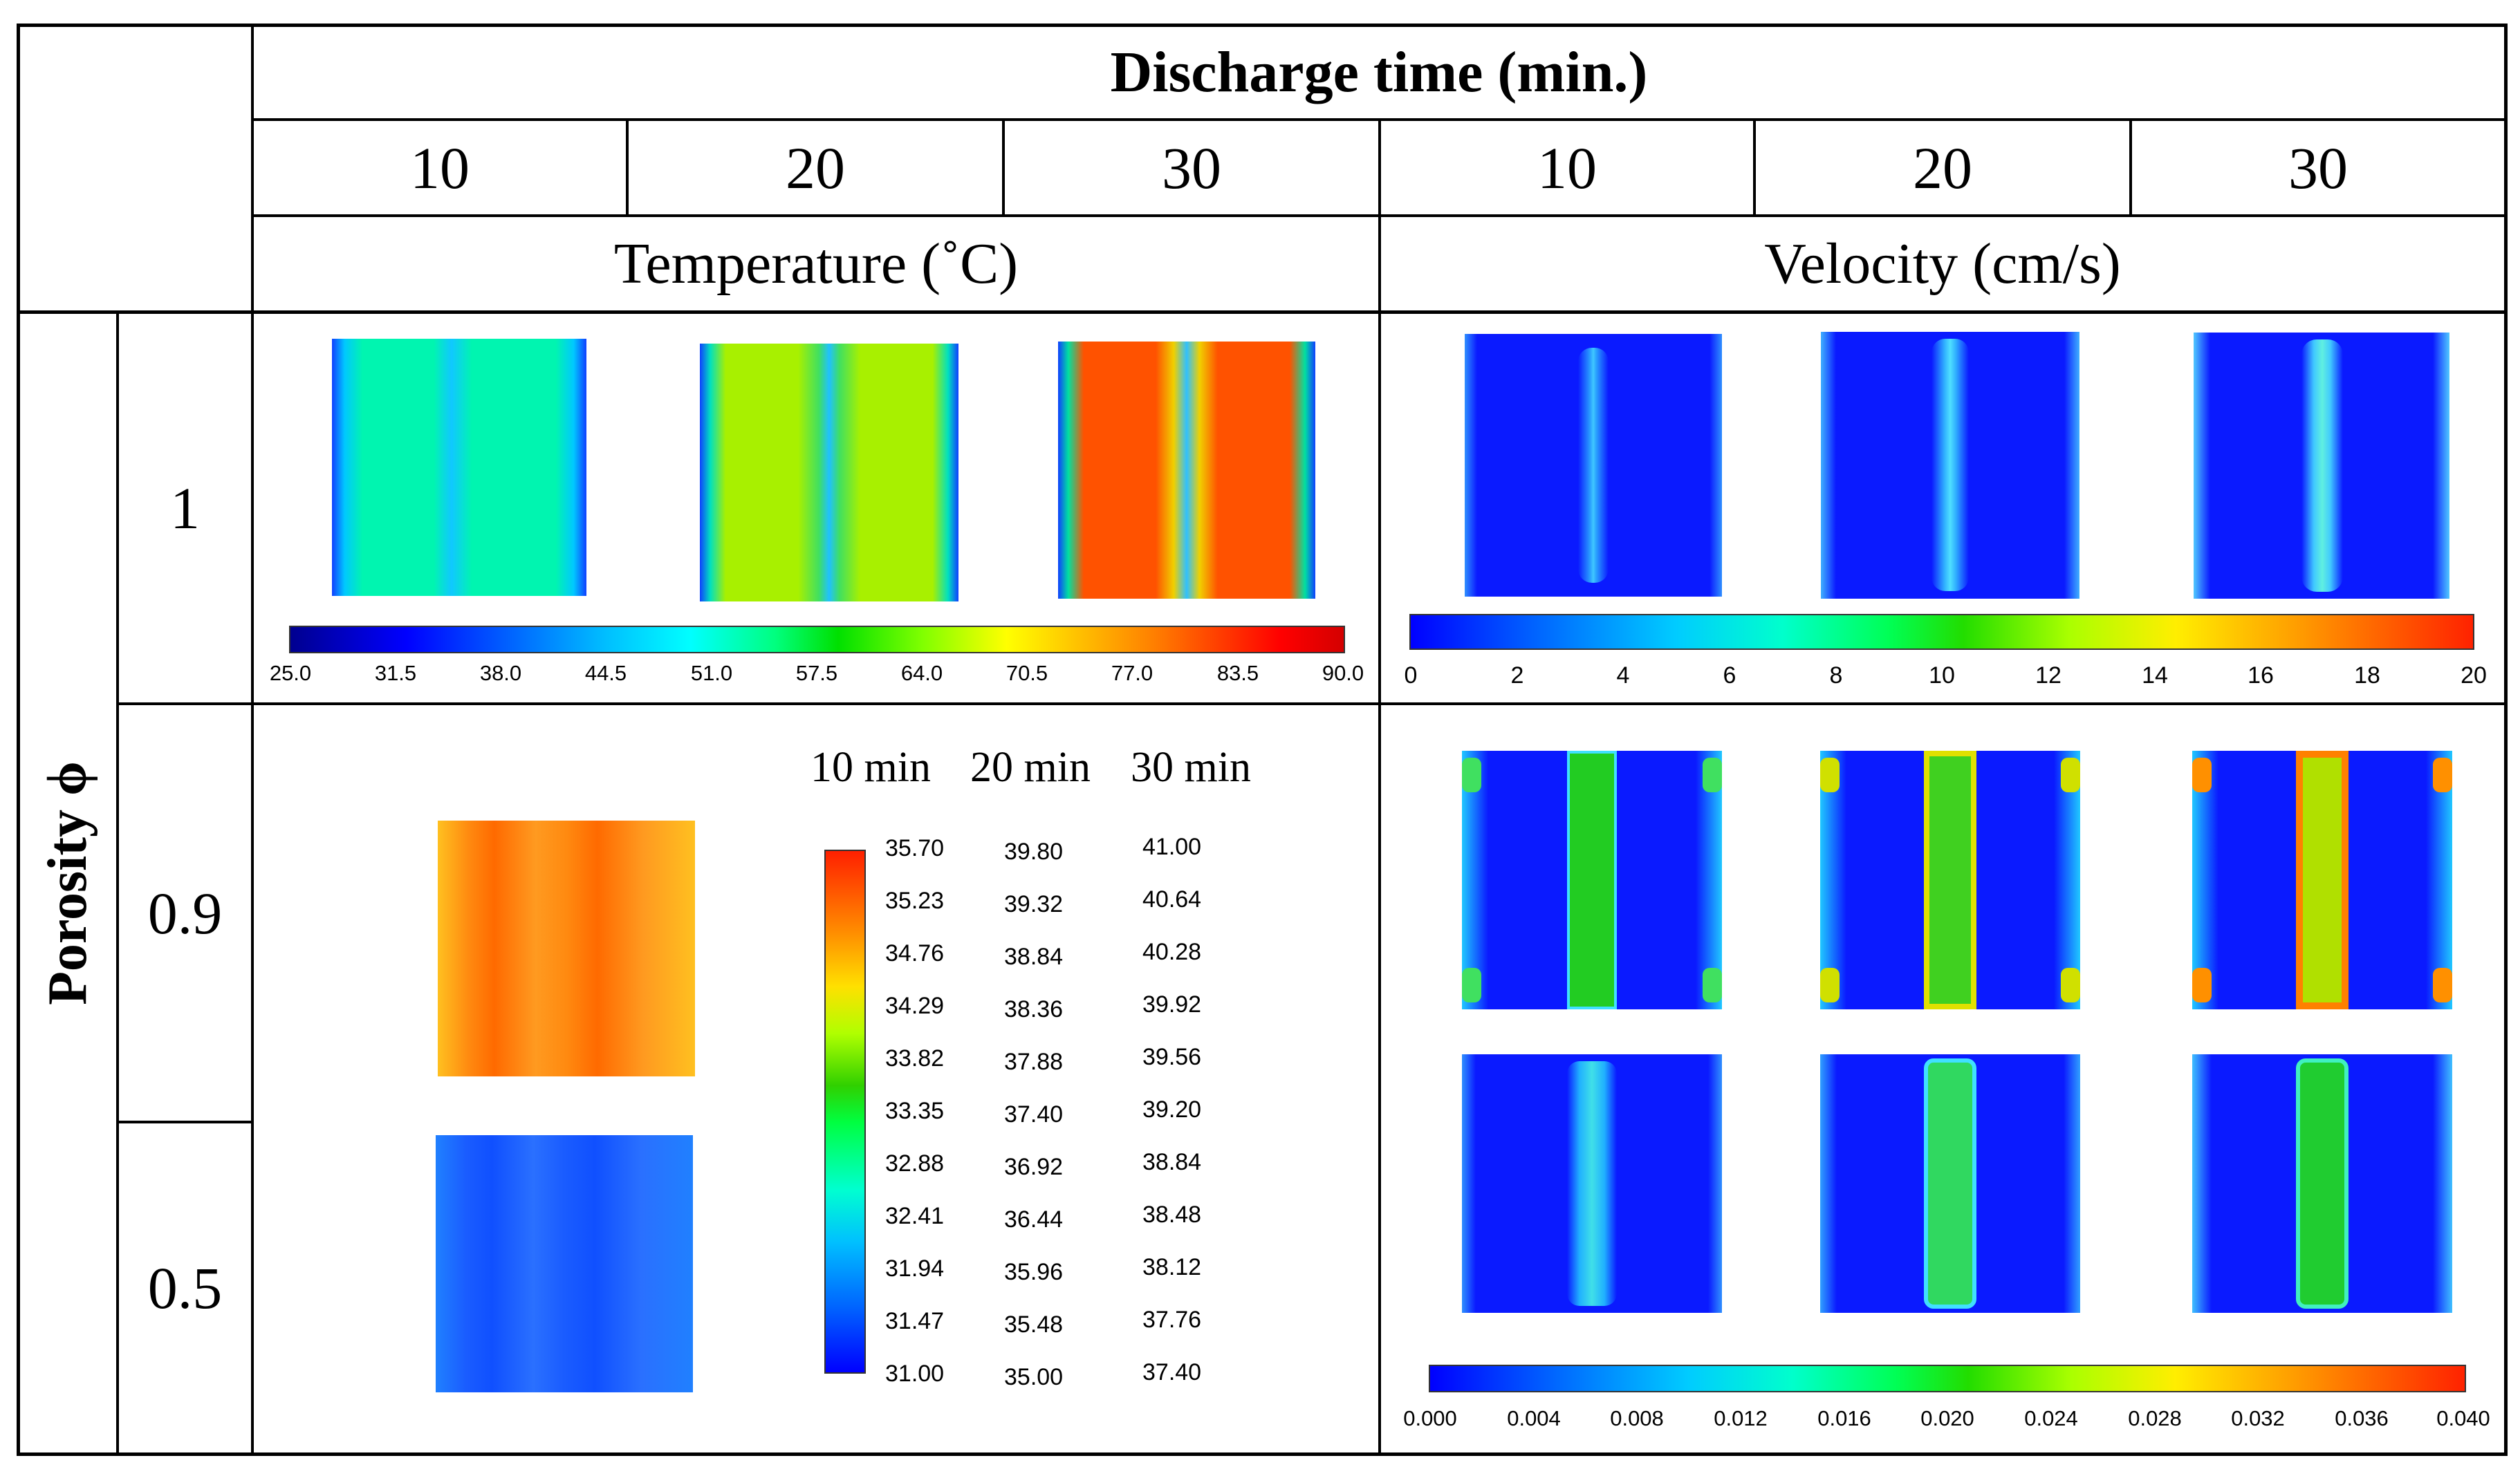  I want to click on legend-value: 38.36, so click(1034, 1009).